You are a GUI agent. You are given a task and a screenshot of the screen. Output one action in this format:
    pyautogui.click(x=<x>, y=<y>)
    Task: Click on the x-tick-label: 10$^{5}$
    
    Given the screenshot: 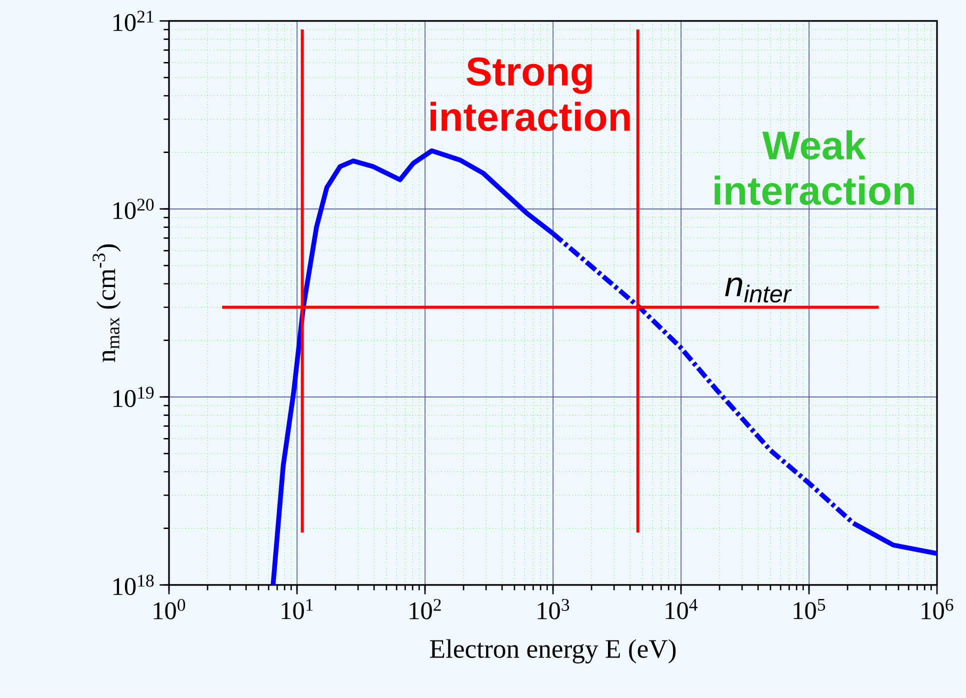 What is the action you would take?
    pyautogui.click(x=810, y=609)
    